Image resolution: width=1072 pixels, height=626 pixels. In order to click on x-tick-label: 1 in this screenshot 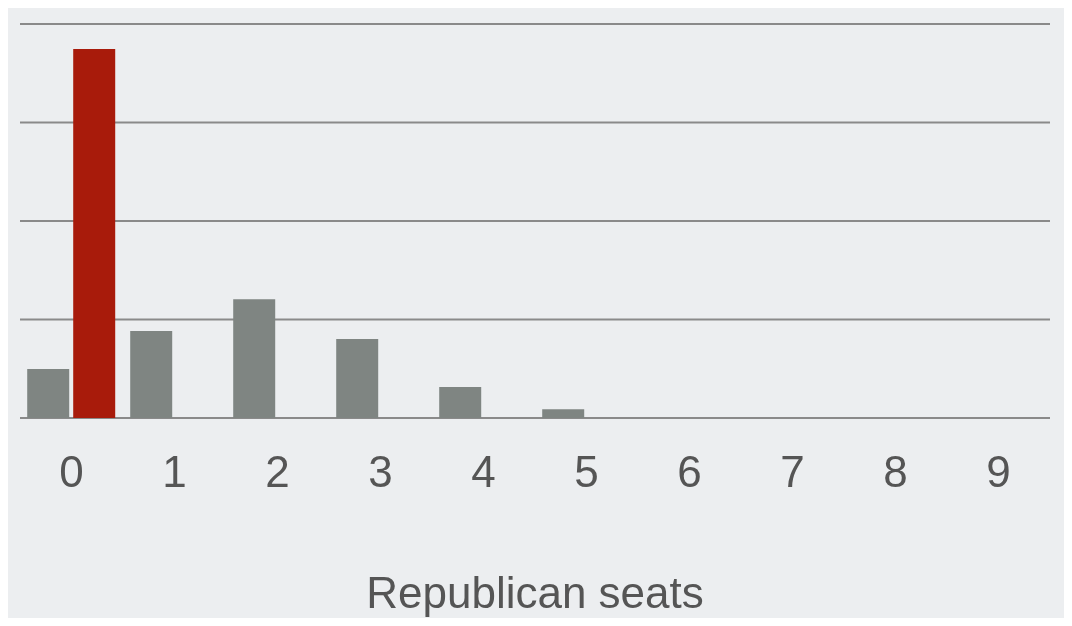, I will do `click(174, 472)`.